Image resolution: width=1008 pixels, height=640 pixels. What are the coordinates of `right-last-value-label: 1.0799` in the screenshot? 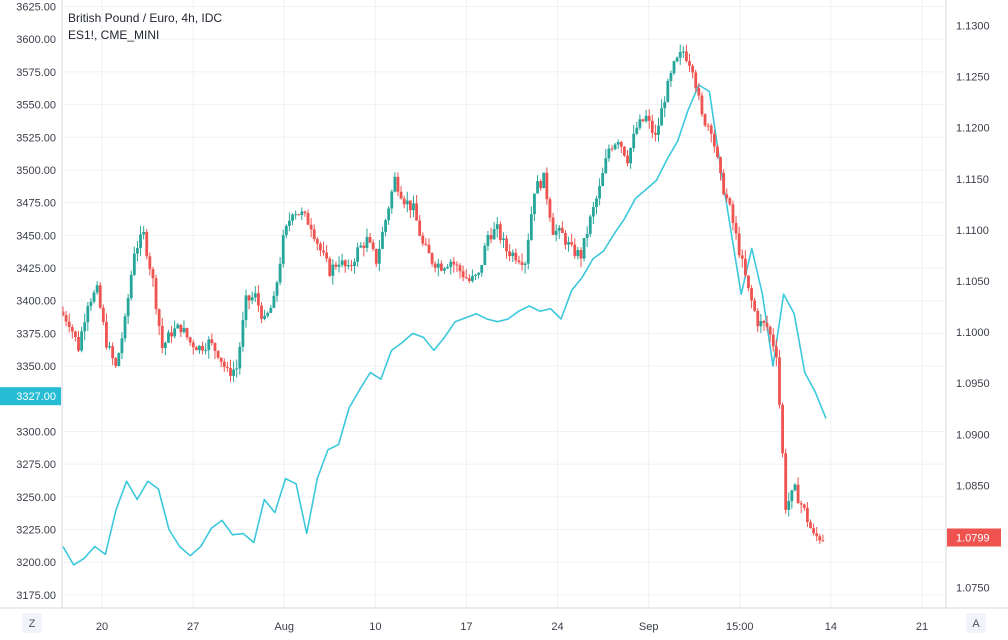 It's located at (973, 538).